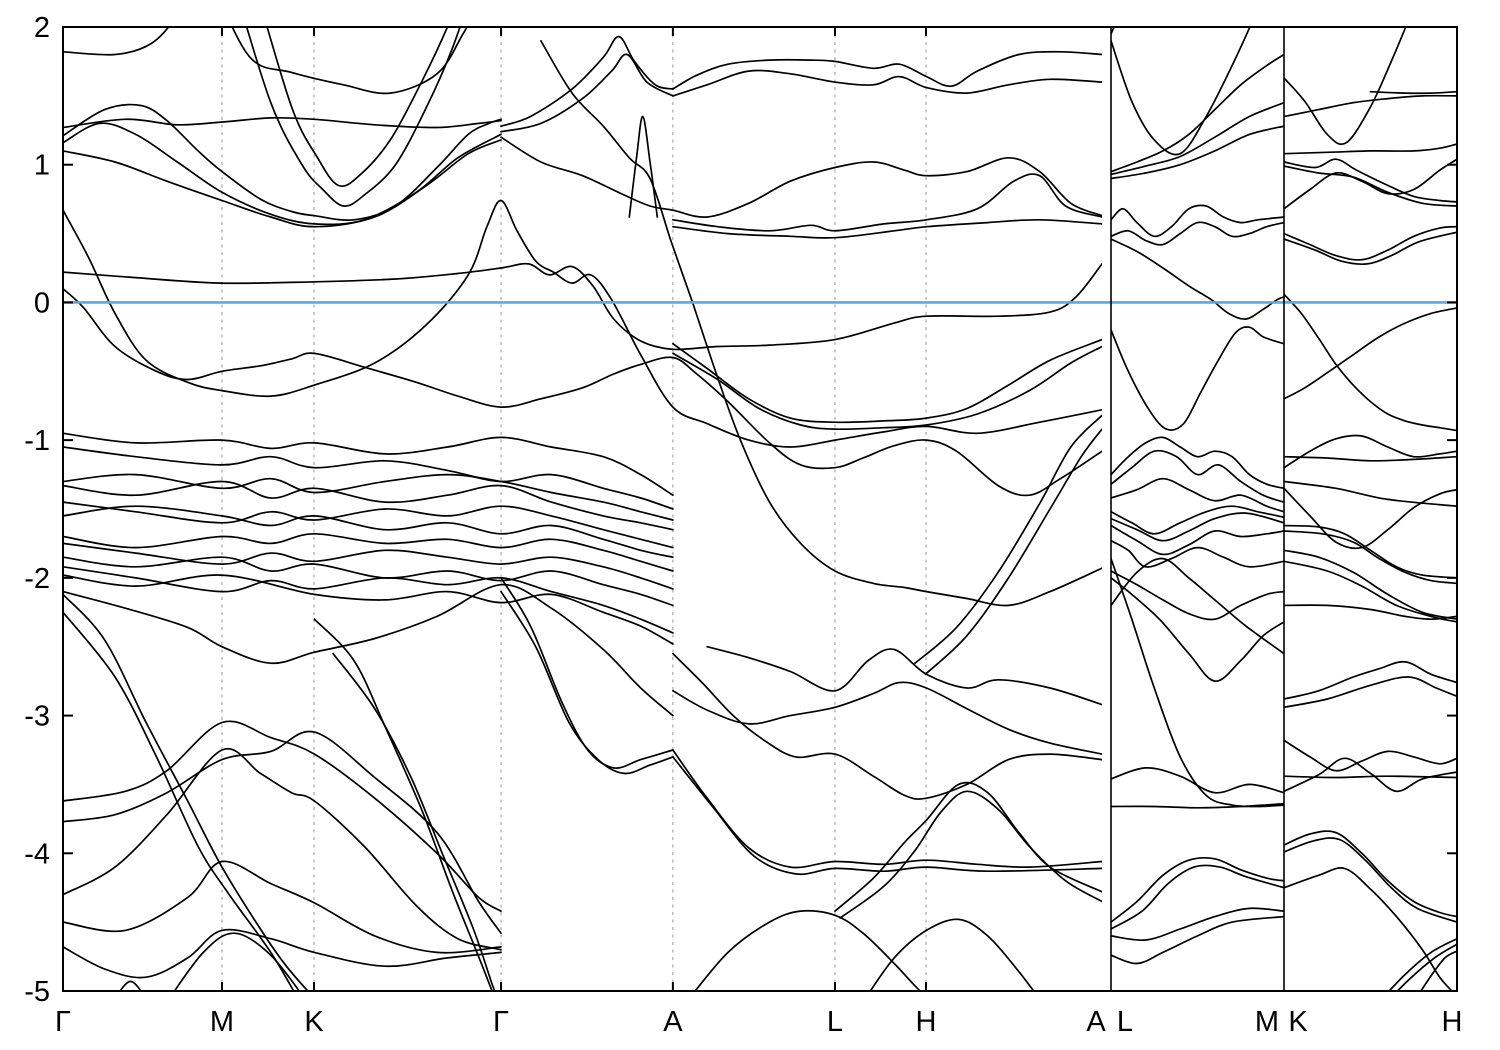 This screenshot has height=1050, width=1500. Describe the element at coordinates (37, 579) in the screenshot. I see `y-axis-label: -2` at that location.